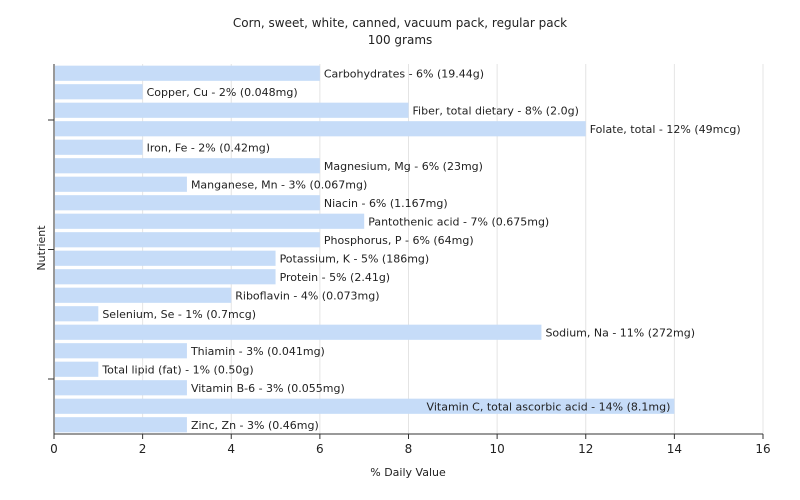 The width and height of the screenshot is (800, 500). I want to click on bar-label-3: Folate, total - 12% (49mcg), so click(665, 129).